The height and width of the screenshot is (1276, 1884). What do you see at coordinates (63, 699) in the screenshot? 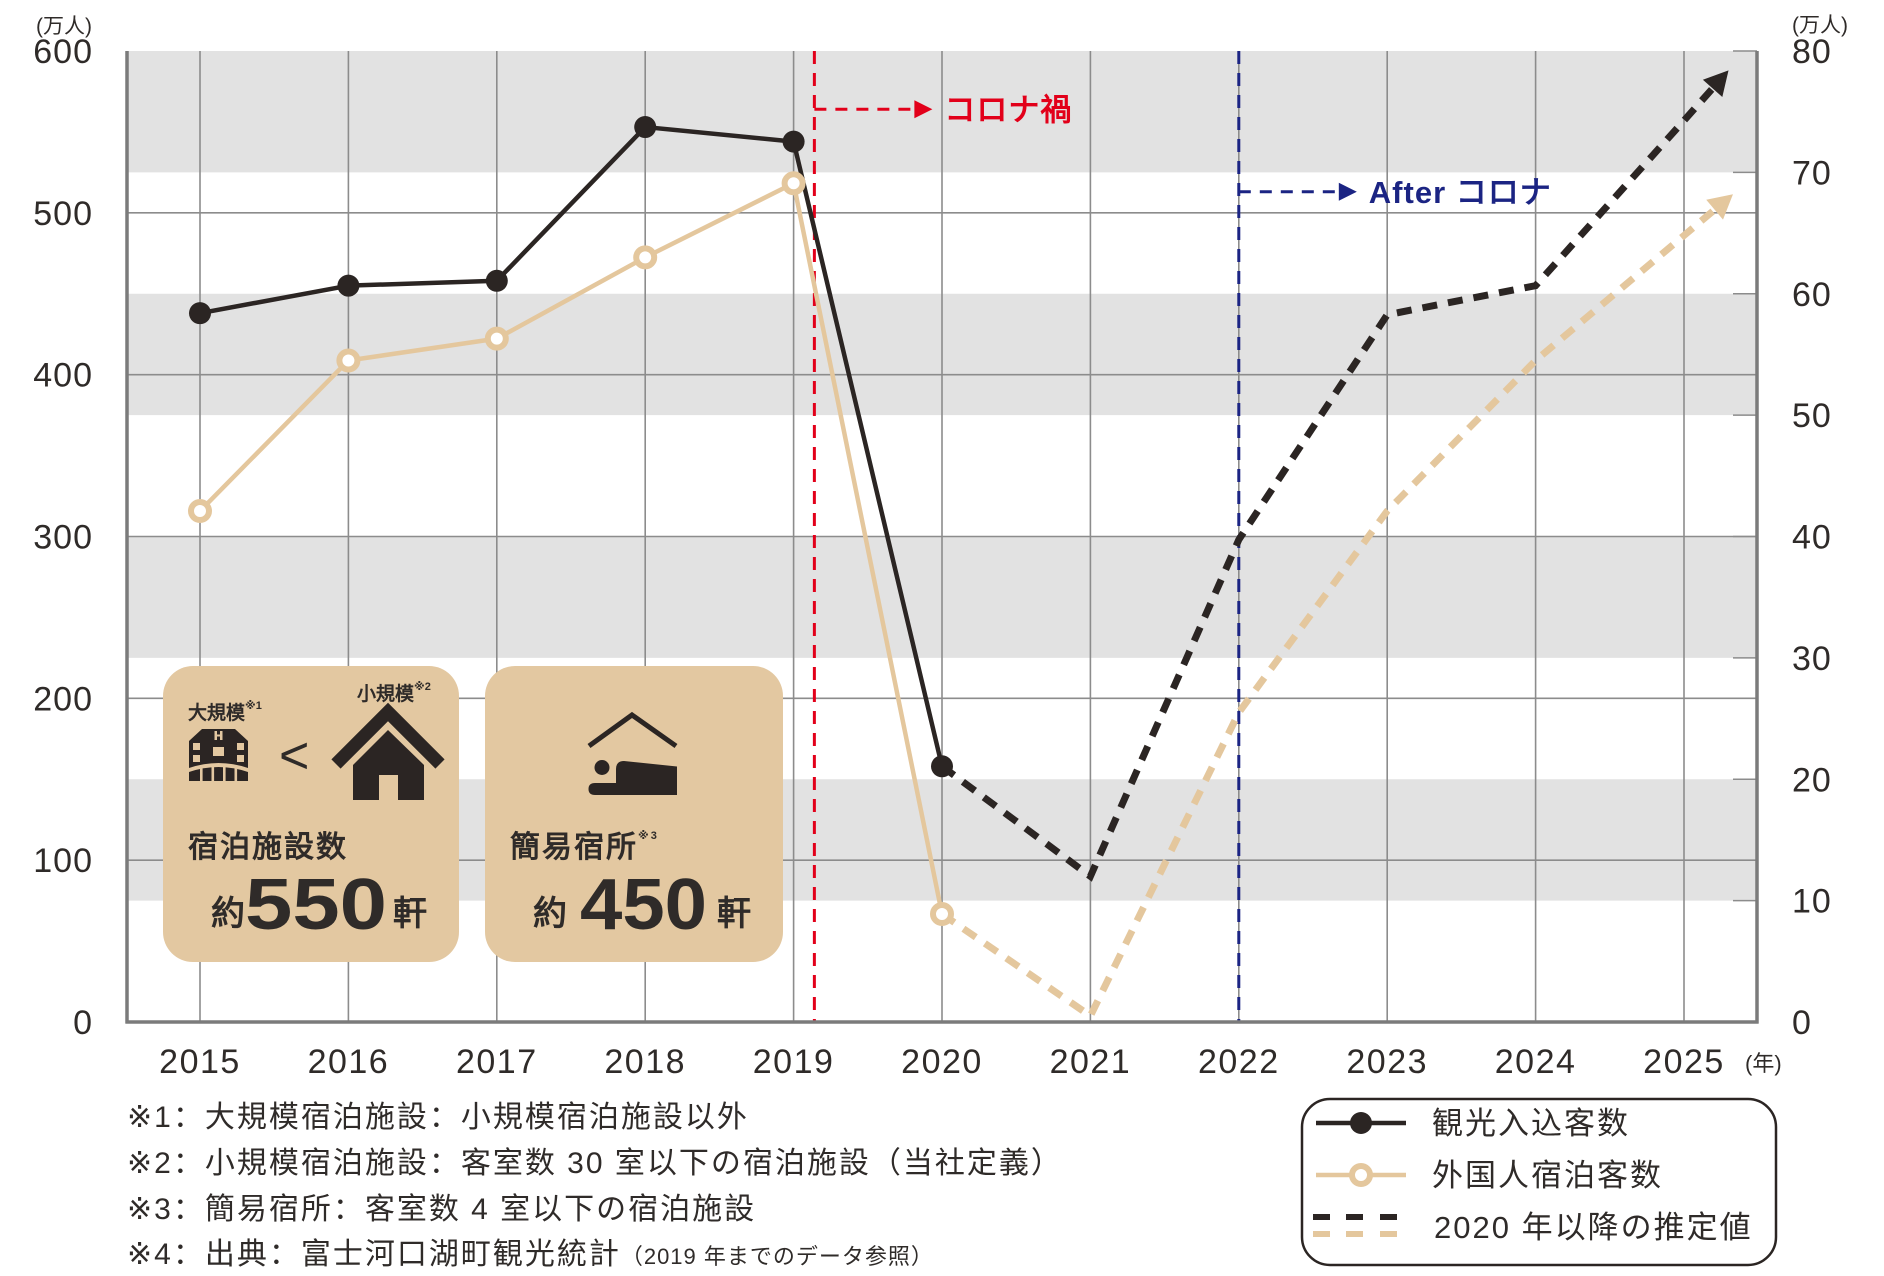
I see `left-axis-tick-label: 200` at bounding box center [63, 699].